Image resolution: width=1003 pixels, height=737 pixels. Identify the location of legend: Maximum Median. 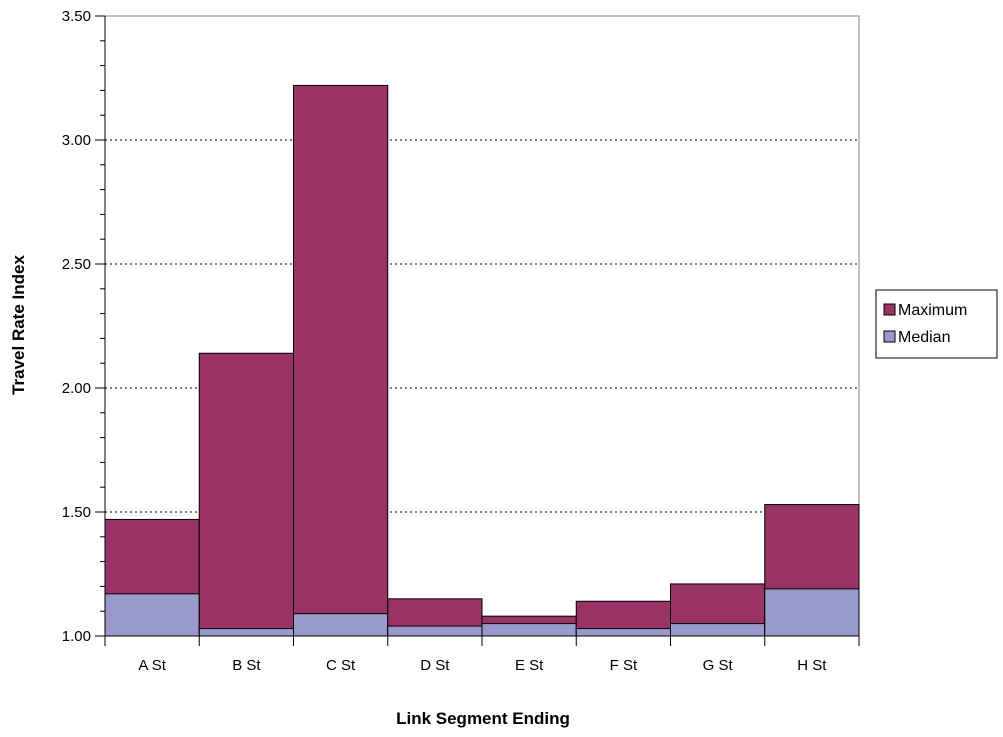
(936, 324).